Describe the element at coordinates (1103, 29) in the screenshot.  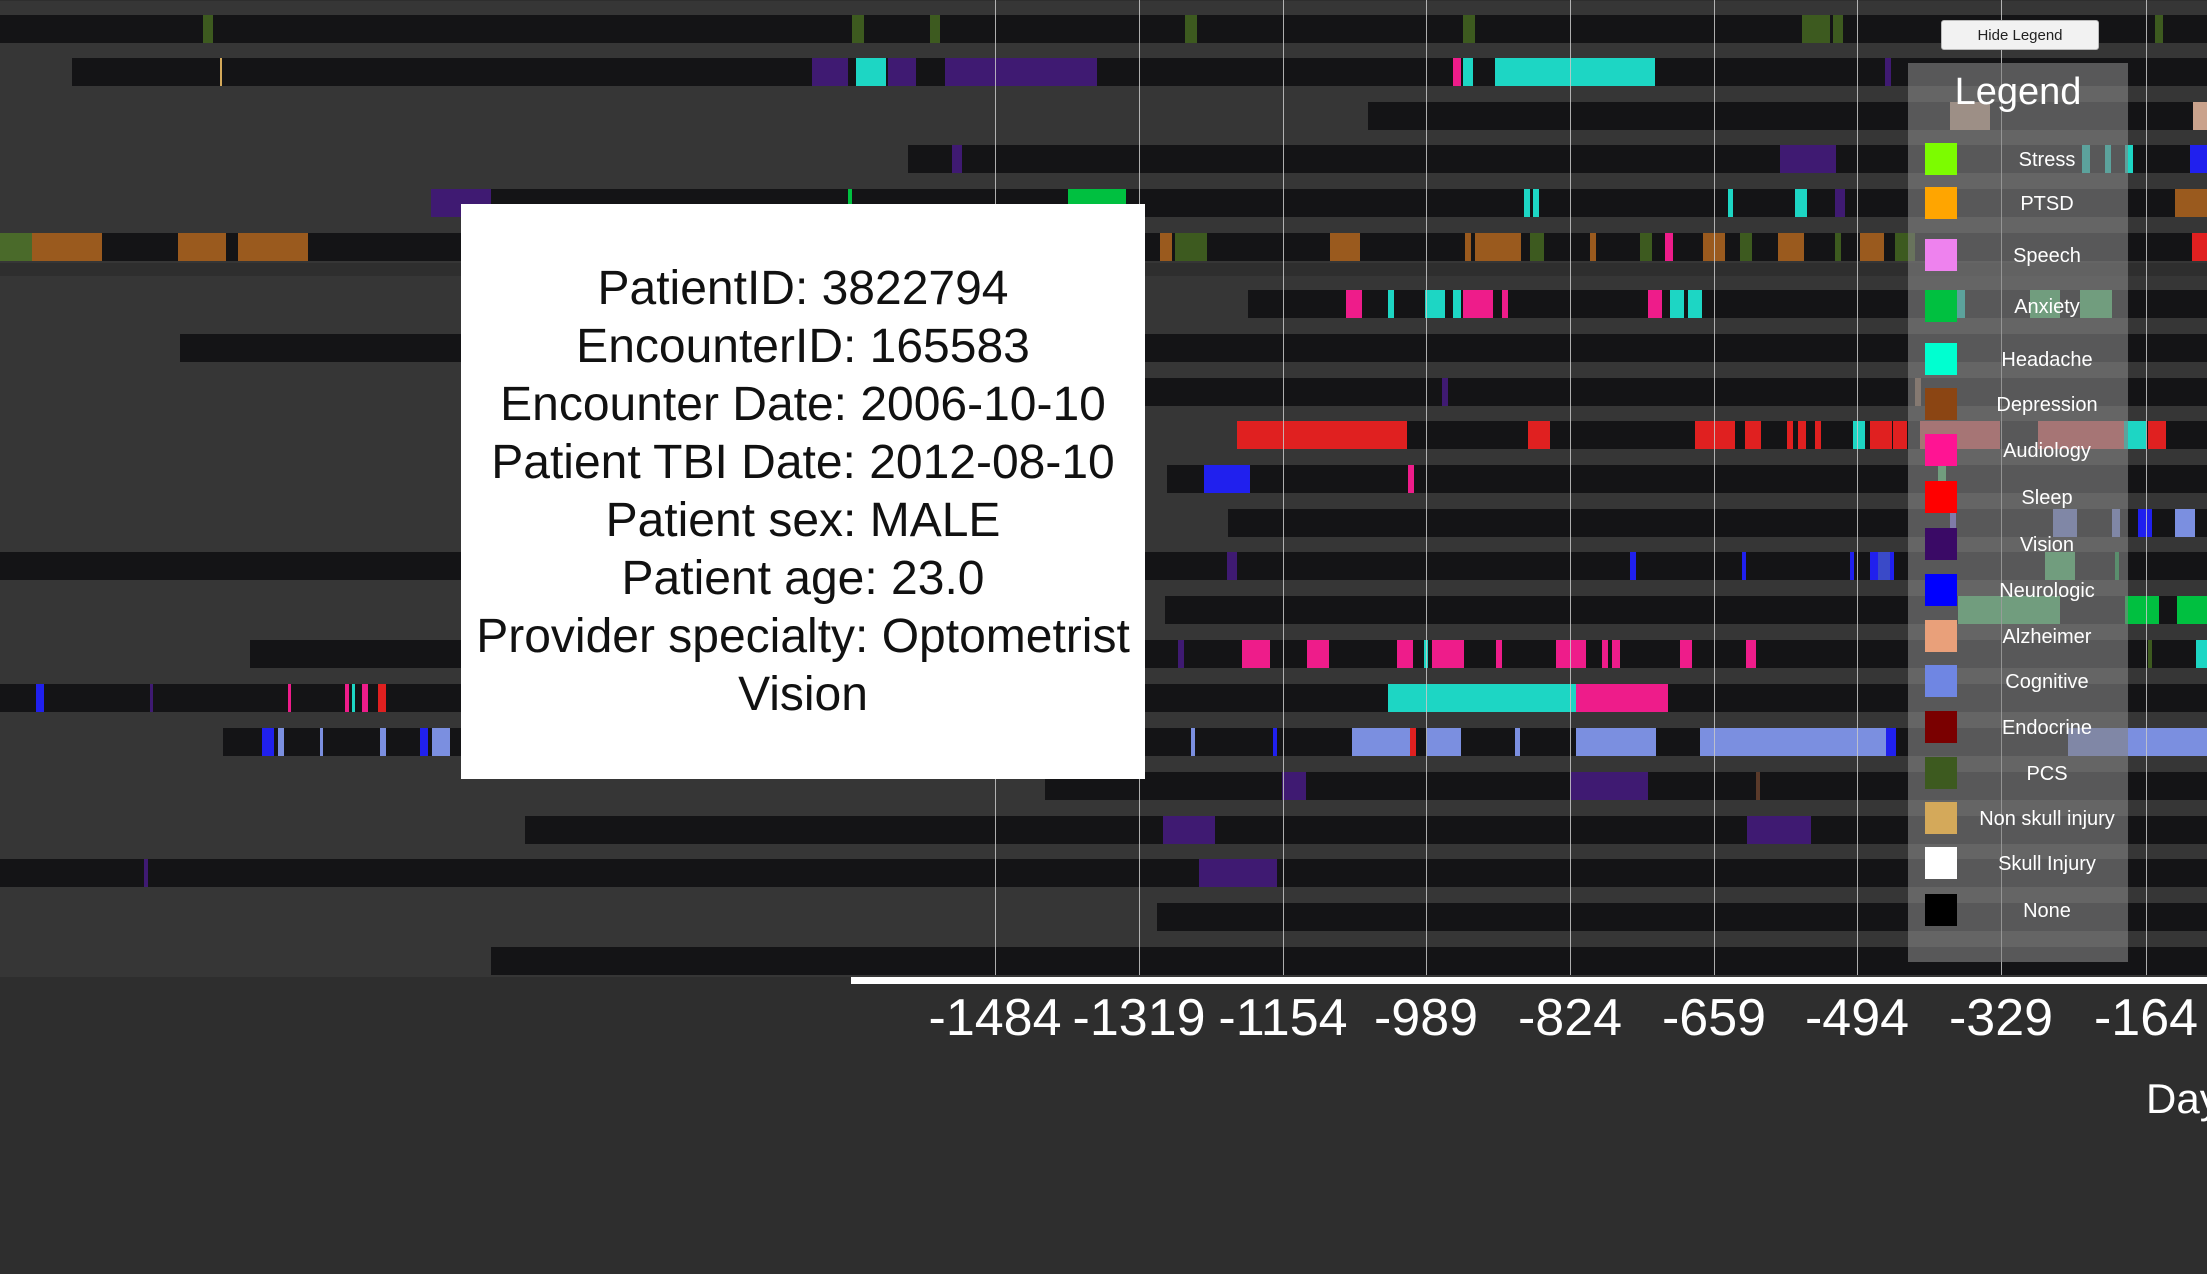
I see `patient-timeline-row` at that location.